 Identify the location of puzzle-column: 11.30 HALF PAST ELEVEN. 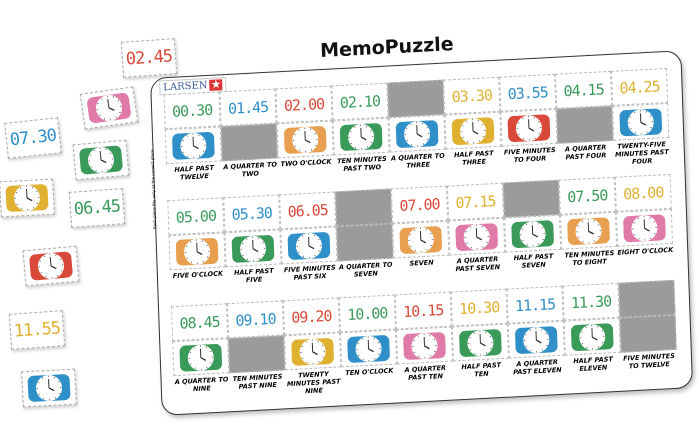
(592, 337).